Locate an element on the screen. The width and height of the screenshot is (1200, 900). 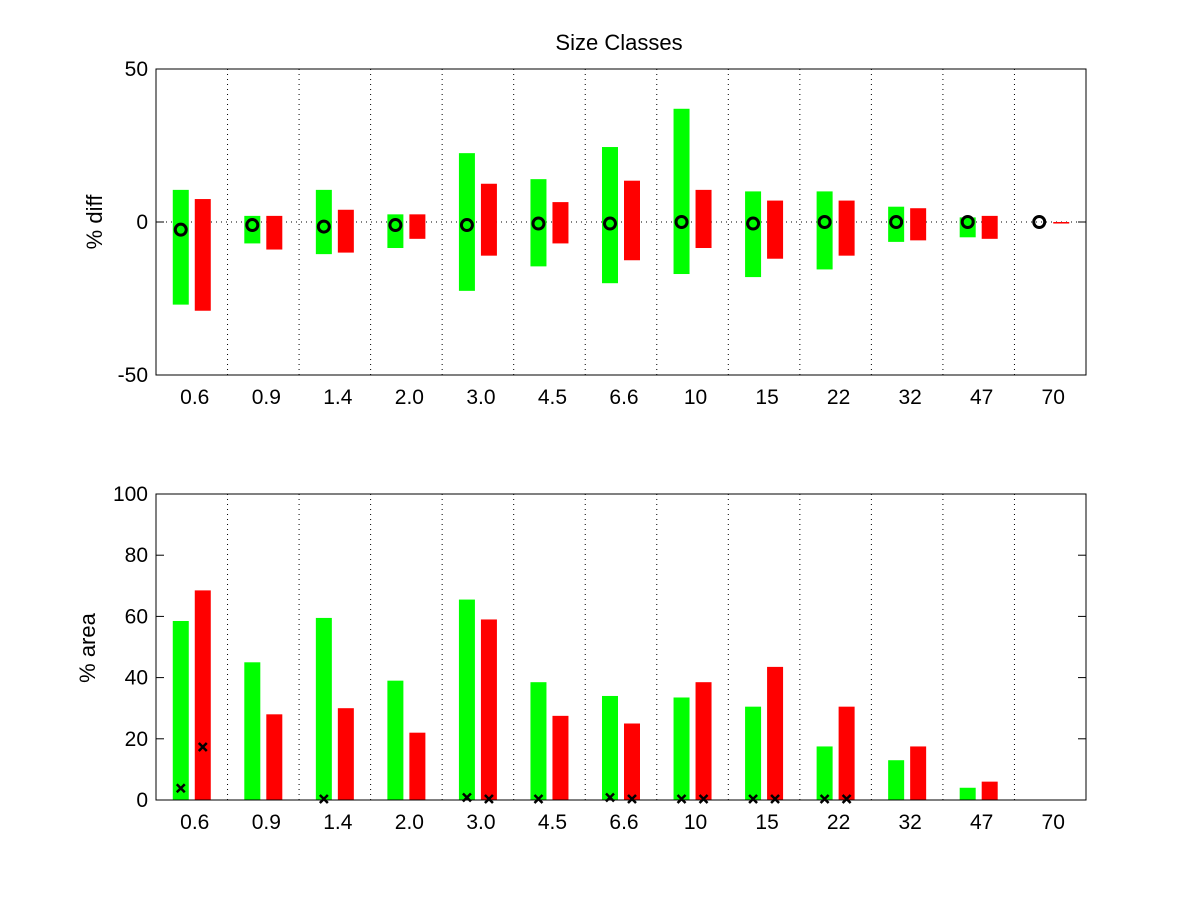
top-y-axis-label: % diff is located at coordinates (94, 222).